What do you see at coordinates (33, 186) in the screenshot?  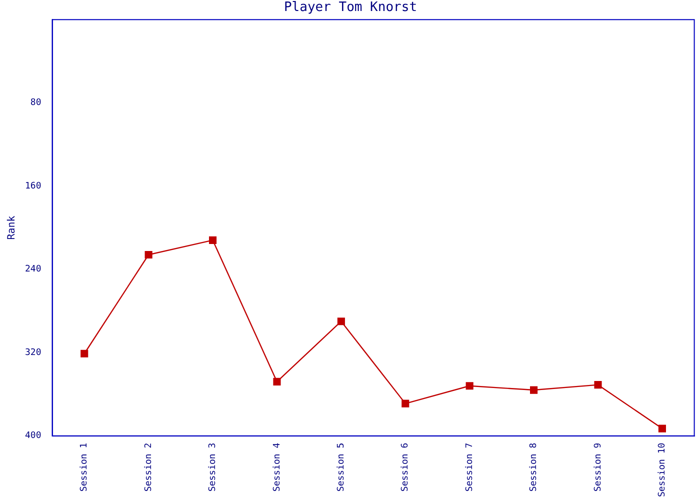 I see `y-tick-label: 160` at bounding box center [33, 186].